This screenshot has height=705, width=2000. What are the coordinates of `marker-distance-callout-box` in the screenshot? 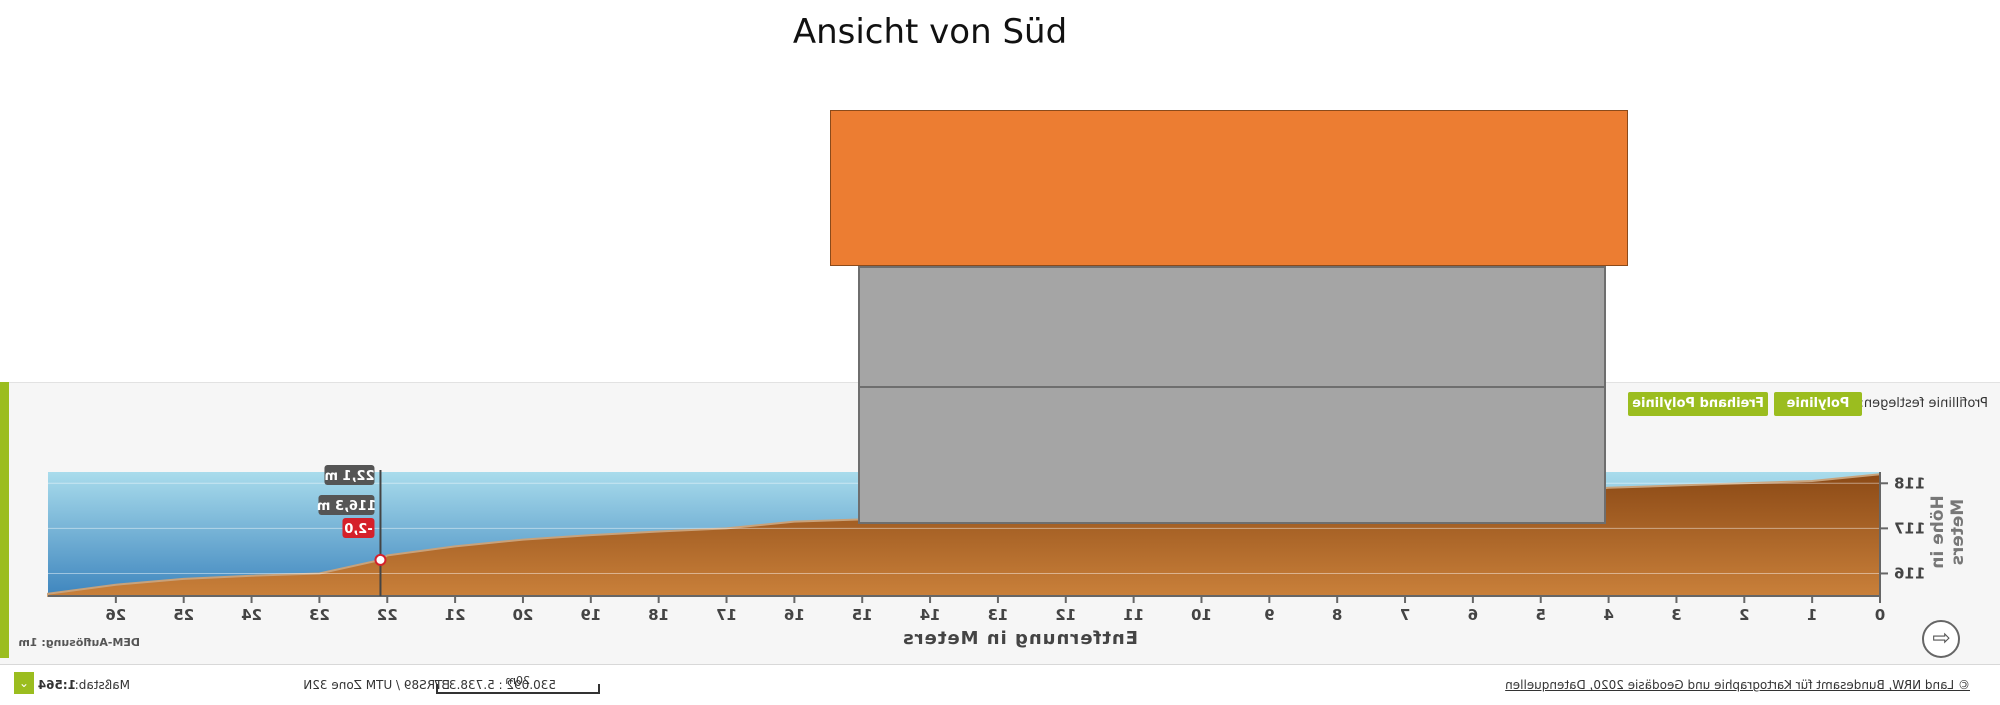 It's located at (349, 475).